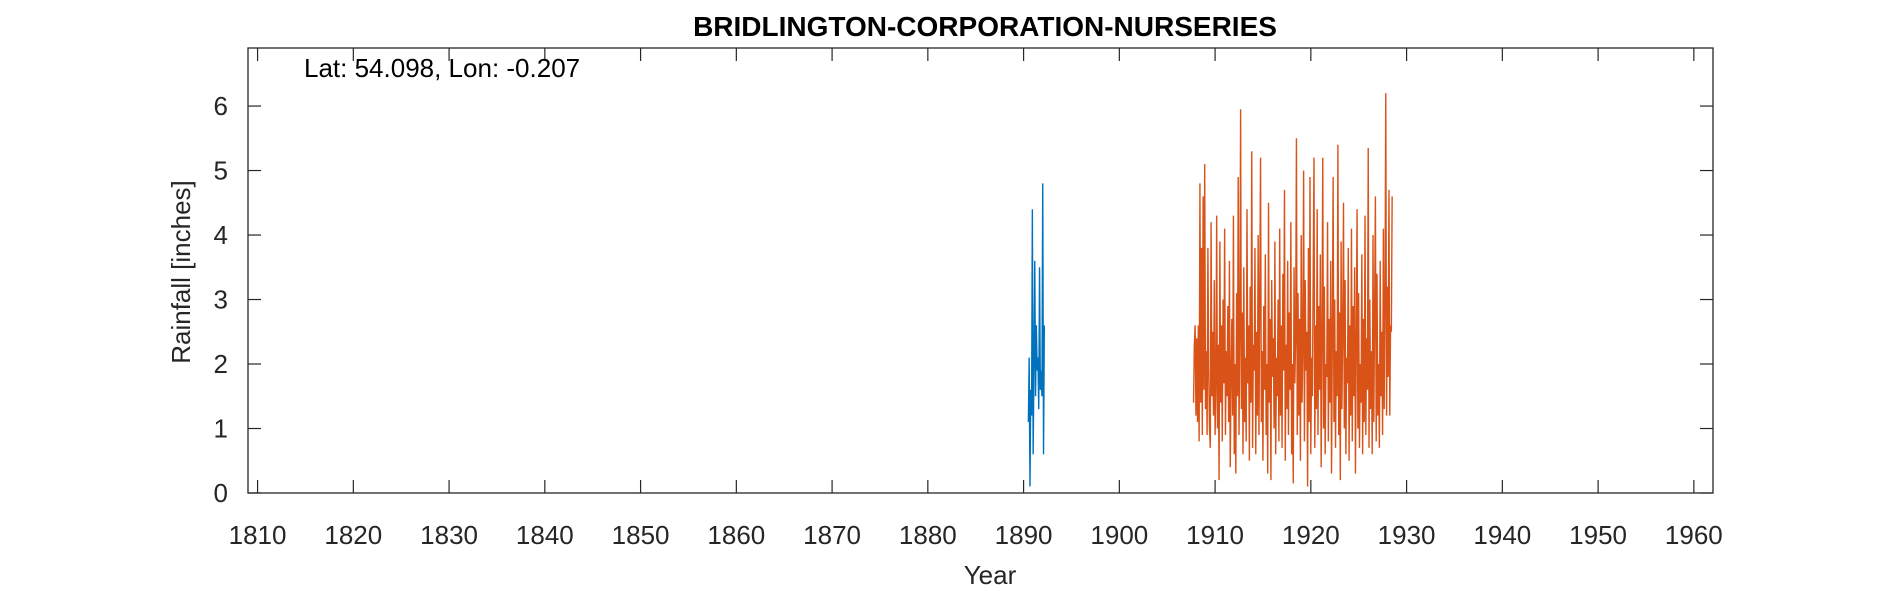  Describe the element at coordinates (641, 535) in the screenshot. I see `x-tick-label: 1850` at that location.